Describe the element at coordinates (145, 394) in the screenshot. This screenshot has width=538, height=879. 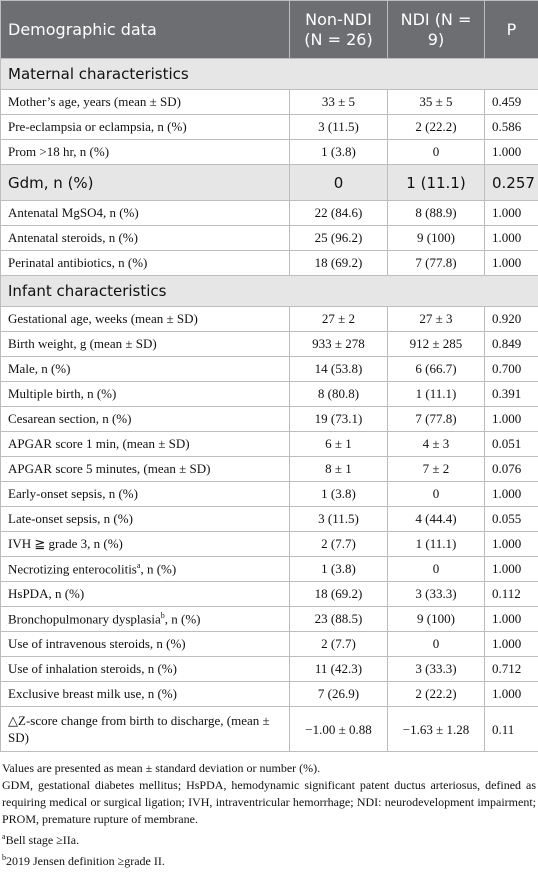
I see `label-cell: Multiple birth, n (%)` at that location.